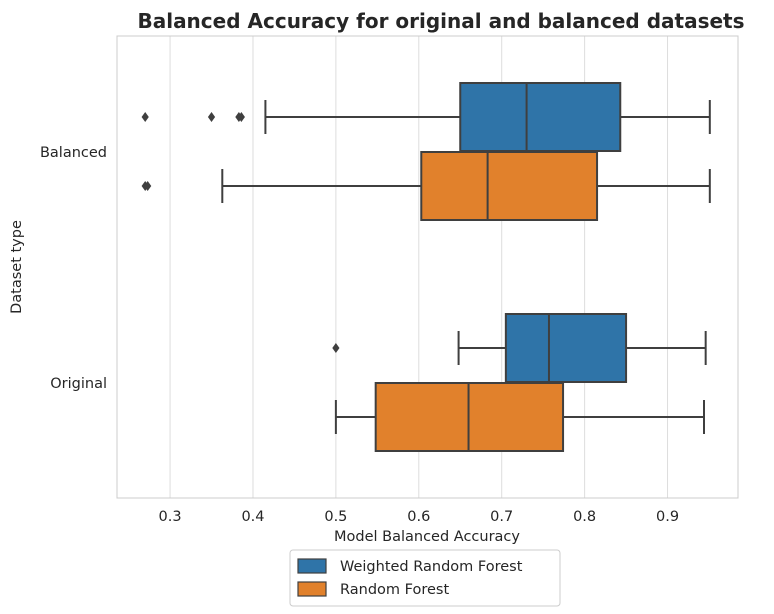 The width and height of the screenshot is (774, 614). What do you see at coordinates (73, 268) in the screenshot?
I see `y-ticks: Balanced Original` at bounding box center [73, 268].